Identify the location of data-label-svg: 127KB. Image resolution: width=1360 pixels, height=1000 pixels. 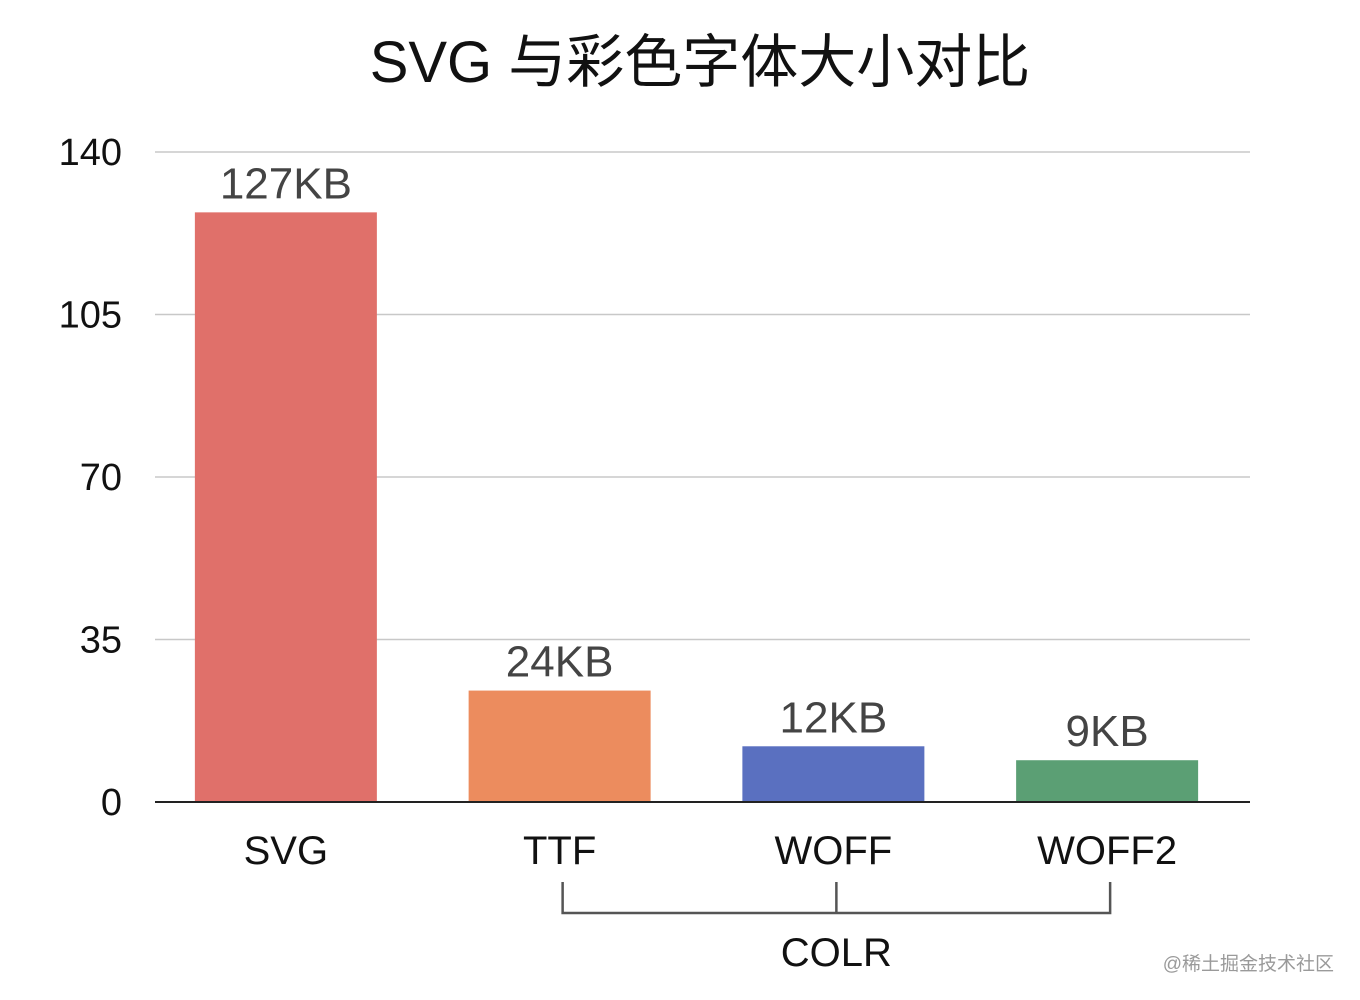
(286, 183).